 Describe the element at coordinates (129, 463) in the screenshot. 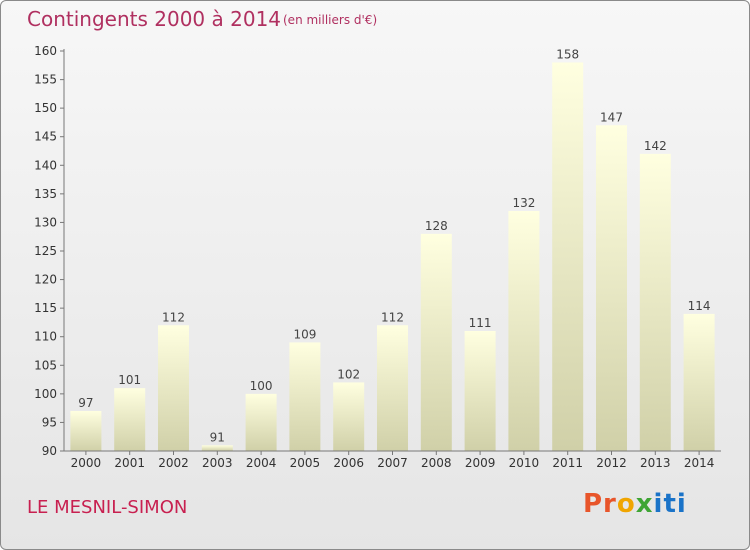

I see `x-tick-label-2001: 2001` at that location.